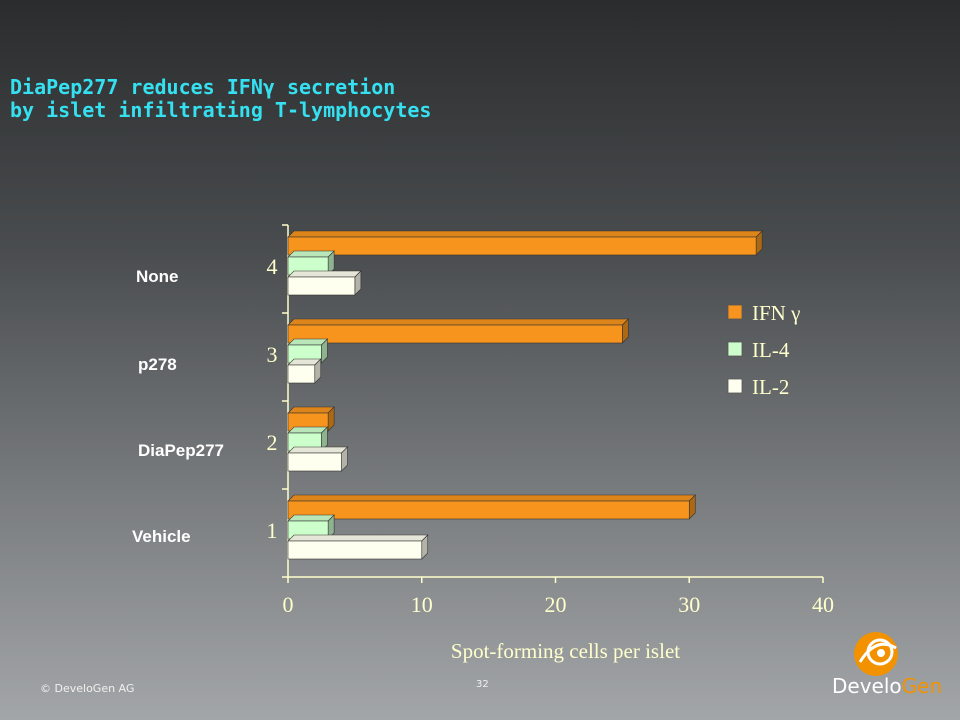  What do you see at coordinates (87, 688) in the screenshot?
I see `copyright-text: © DeveloGen AG` at bounding box center [87, 688].